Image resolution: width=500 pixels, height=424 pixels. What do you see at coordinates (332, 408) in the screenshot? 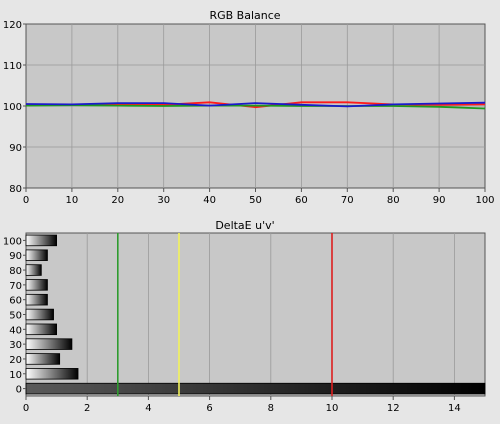
I see `deltae-xtick-label: 10` at bounding box center [332, 408].